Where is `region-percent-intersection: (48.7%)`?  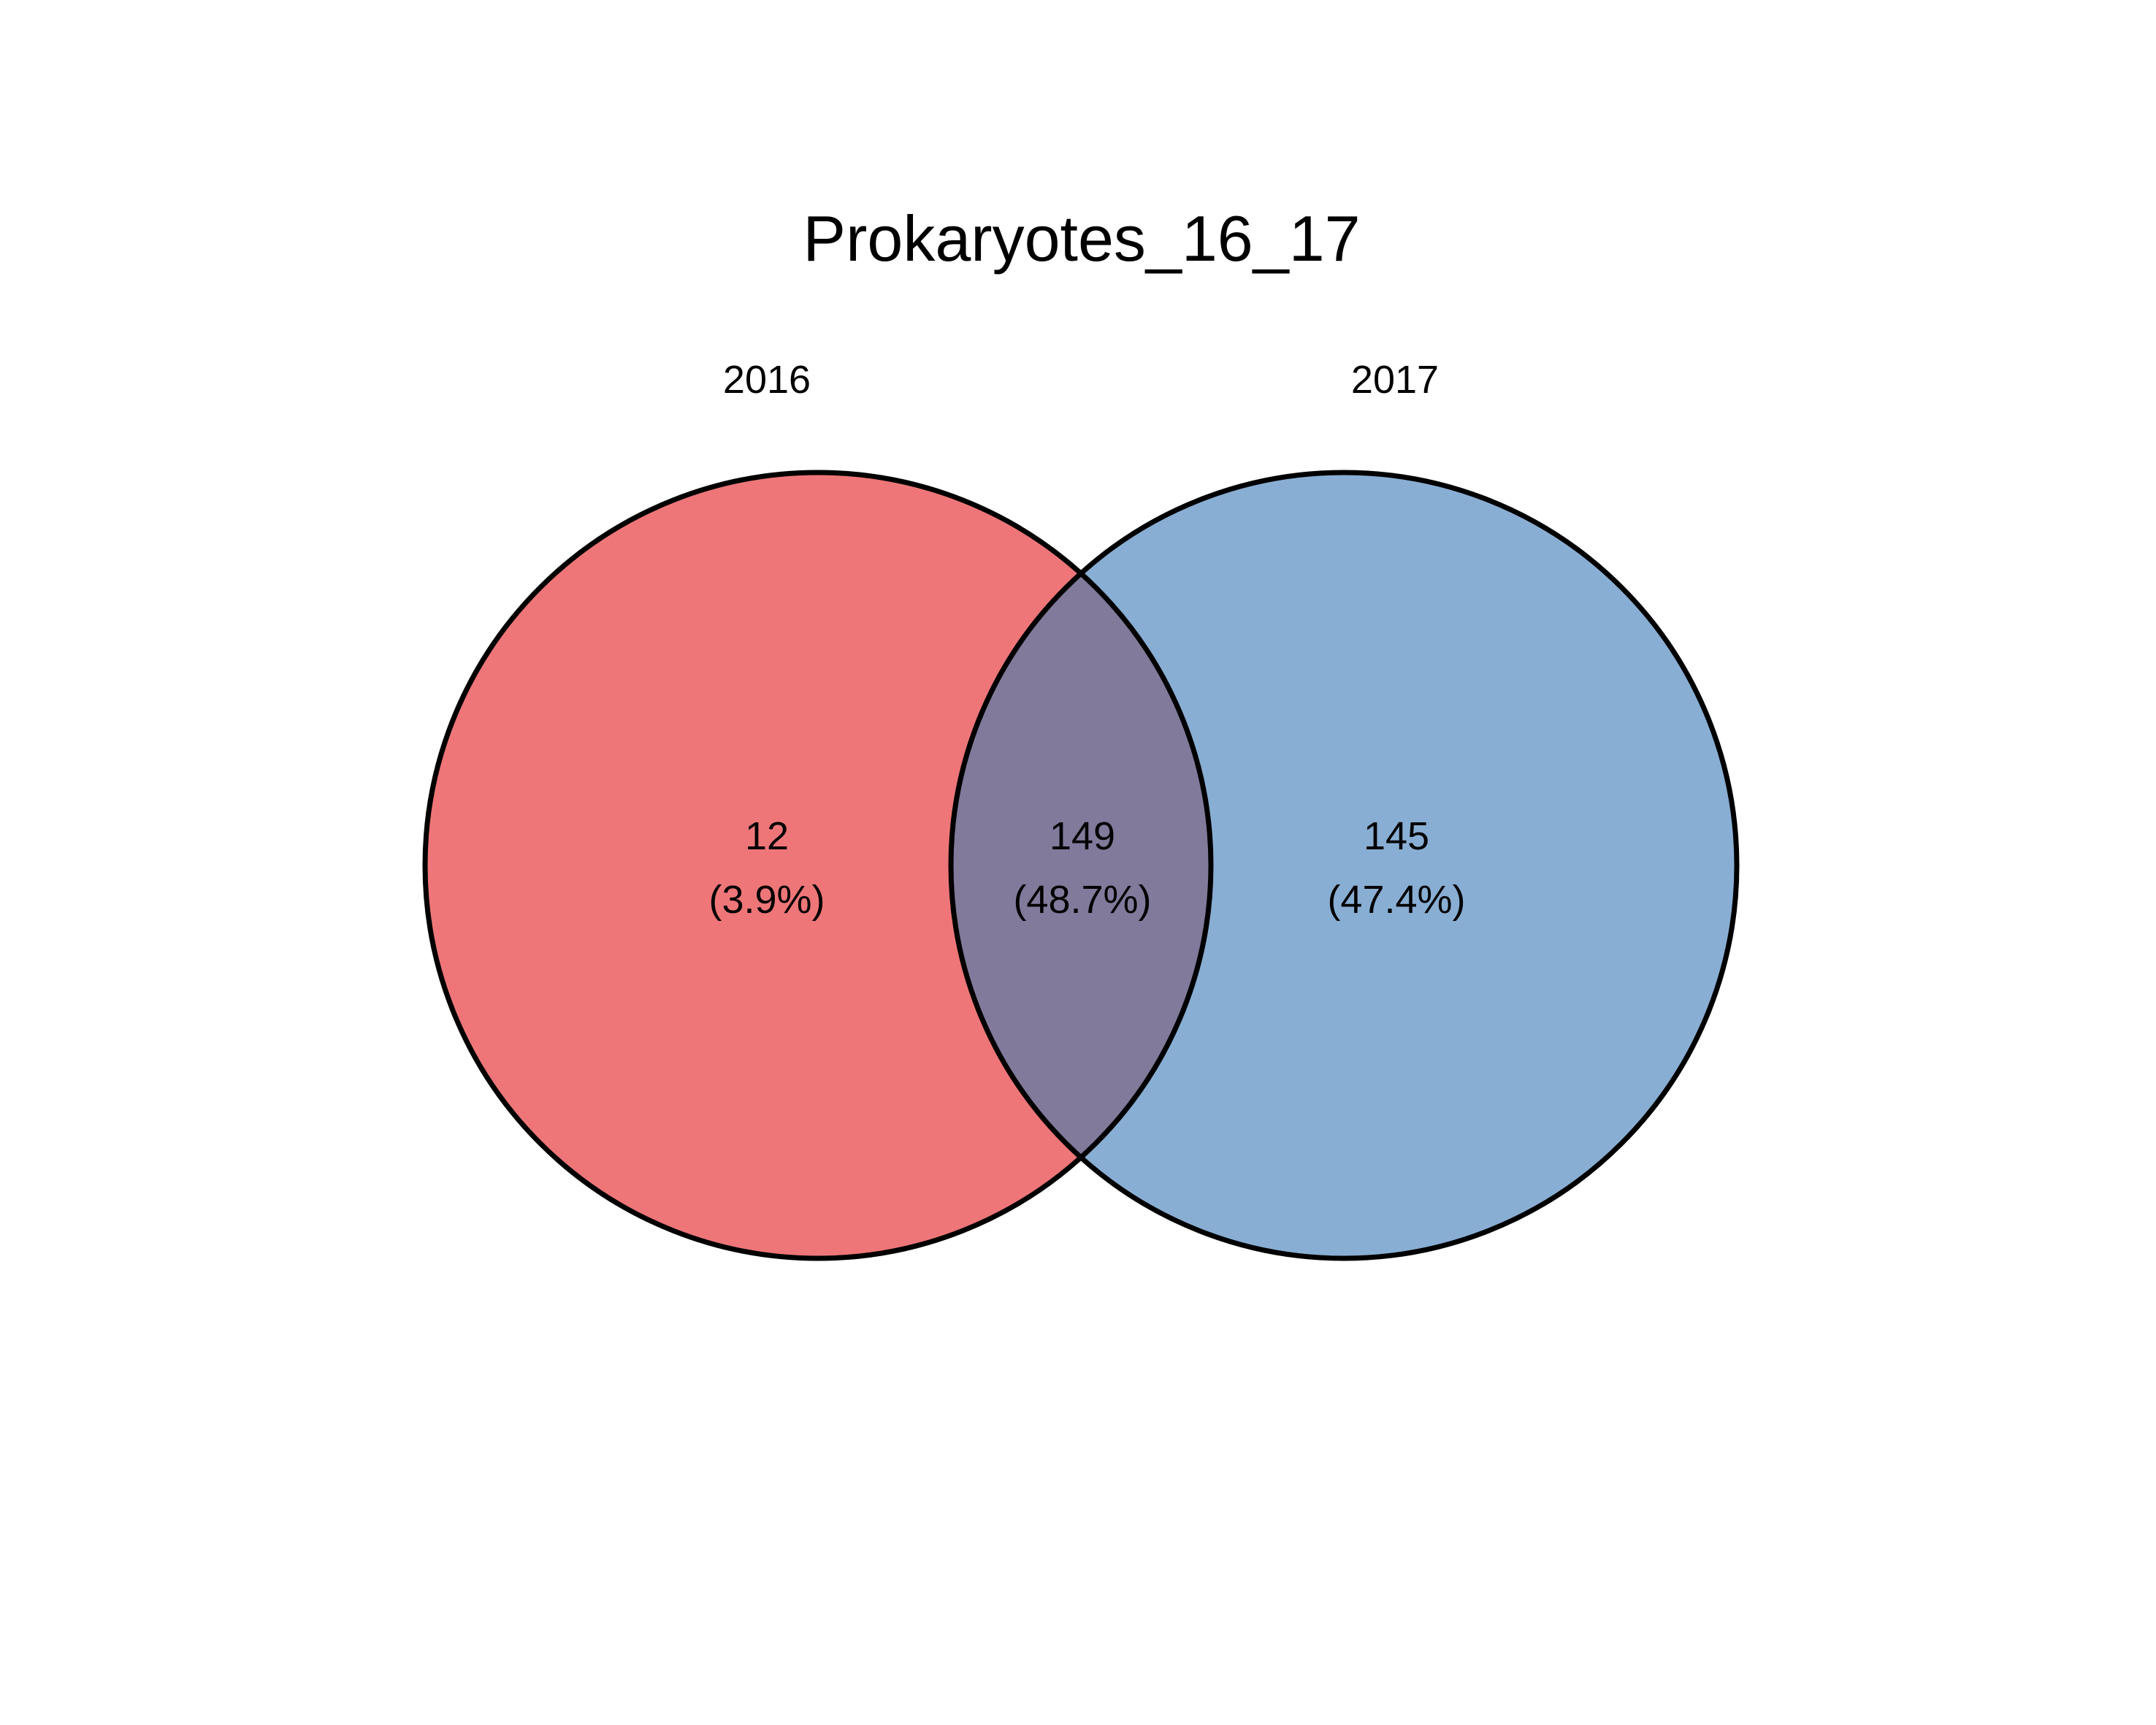
region-percent-intersection: (48.7%) is located at coordinates (1082, 900).